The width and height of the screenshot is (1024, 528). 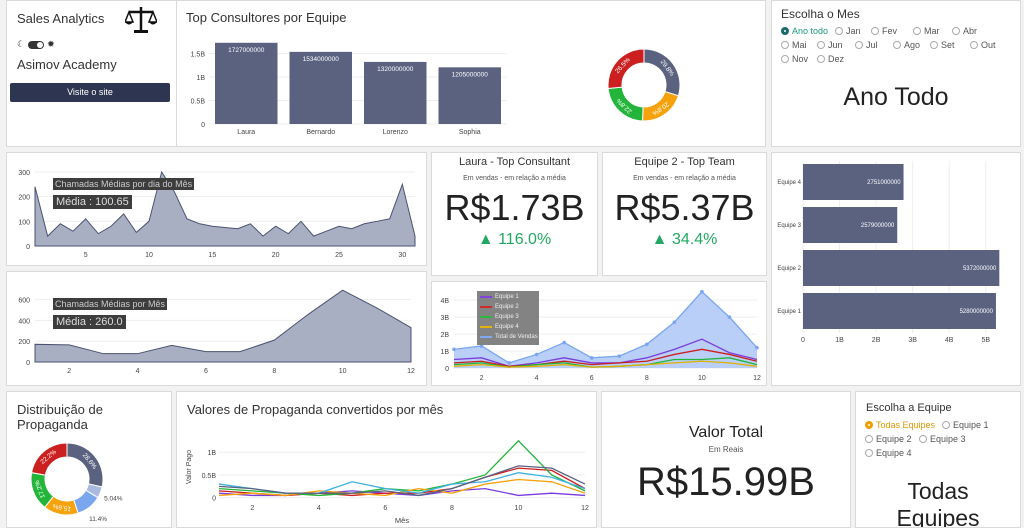 I want to click on y-tick-label: Equipe 1, so click(x=789, y=312).